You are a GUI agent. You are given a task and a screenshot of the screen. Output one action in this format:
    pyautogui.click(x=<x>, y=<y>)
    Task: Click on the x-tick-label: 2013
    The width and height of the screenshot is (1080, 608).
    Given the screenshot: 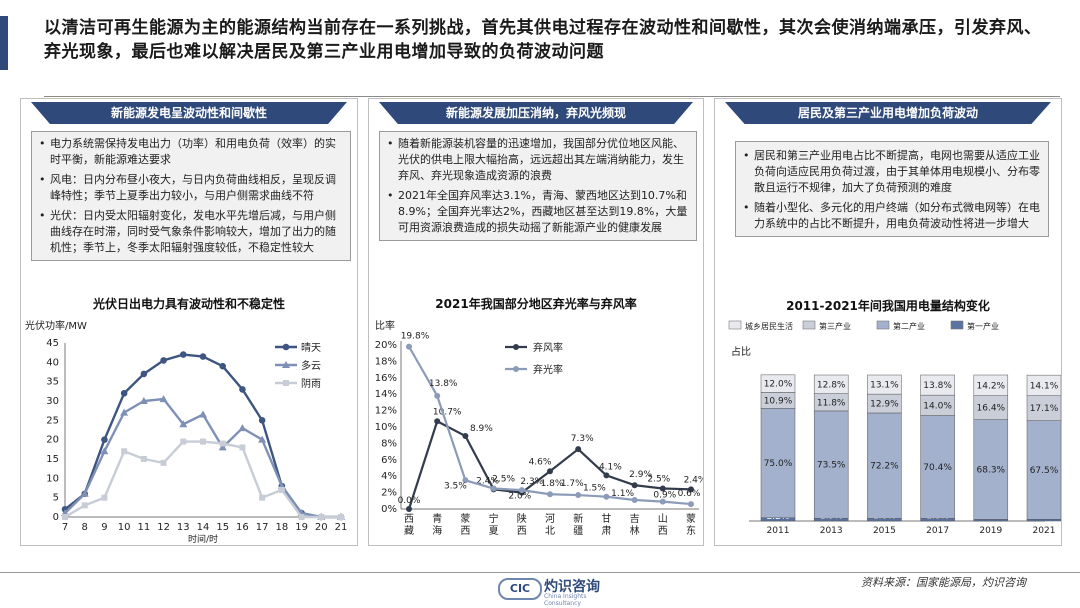 What is the action you would take?
    pyautogui.click(x=831, y=531)
    